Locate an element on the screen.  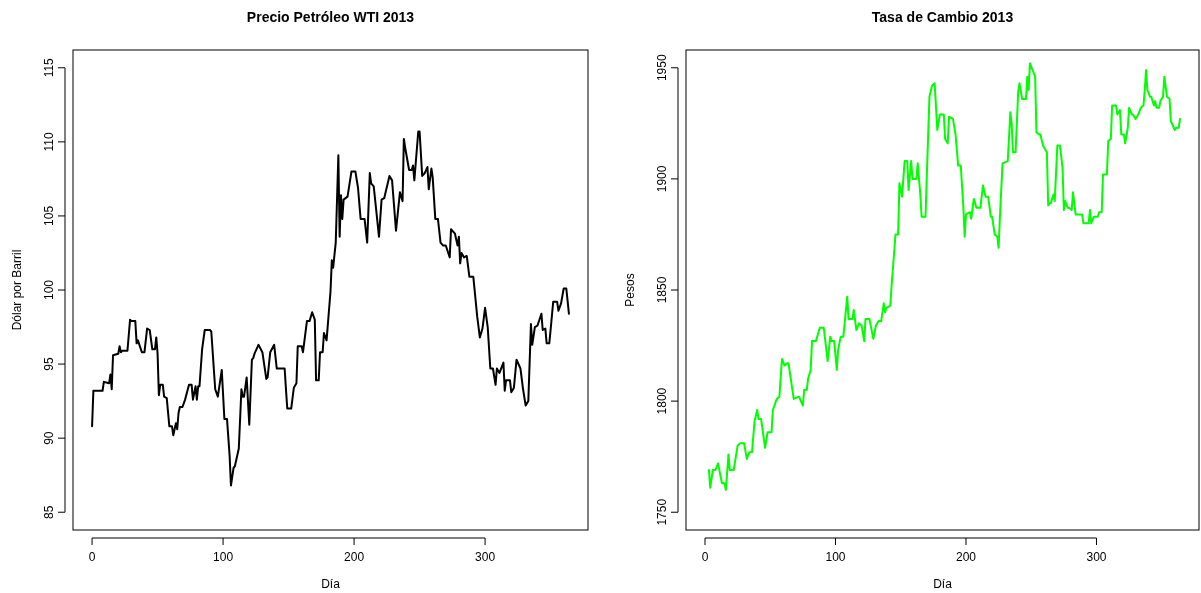
y-tick-label: 110 is located at coordinates (49, 141).